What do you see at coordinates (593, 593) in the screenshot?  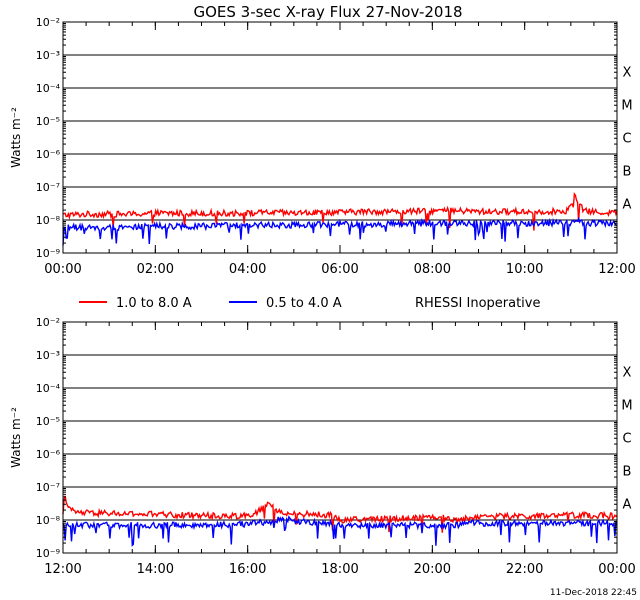 I see `footer-timestamp: 11-Dec-2018 22:45` at bounding box center [593, 593].